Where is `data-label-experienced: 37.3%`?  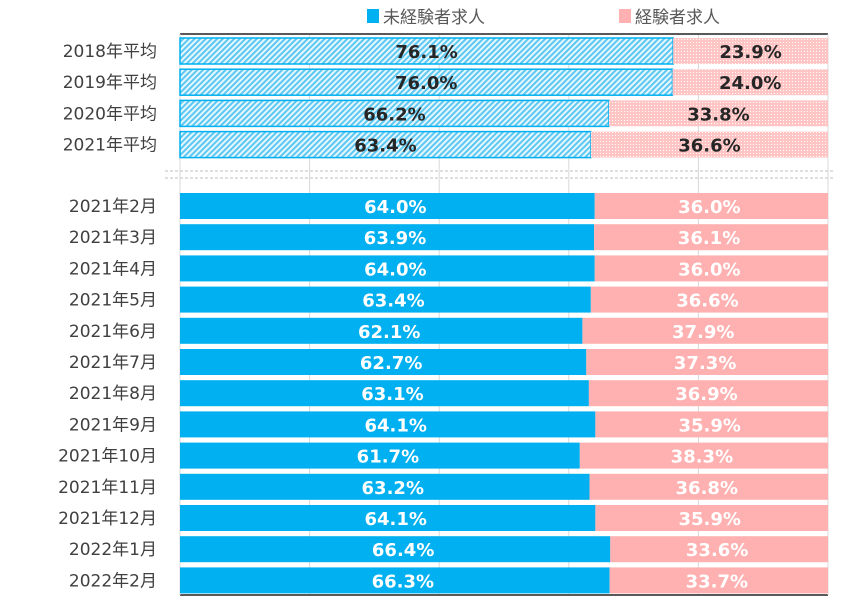 data-label-experienced: 37.3% is located at coordinates (705, 363).